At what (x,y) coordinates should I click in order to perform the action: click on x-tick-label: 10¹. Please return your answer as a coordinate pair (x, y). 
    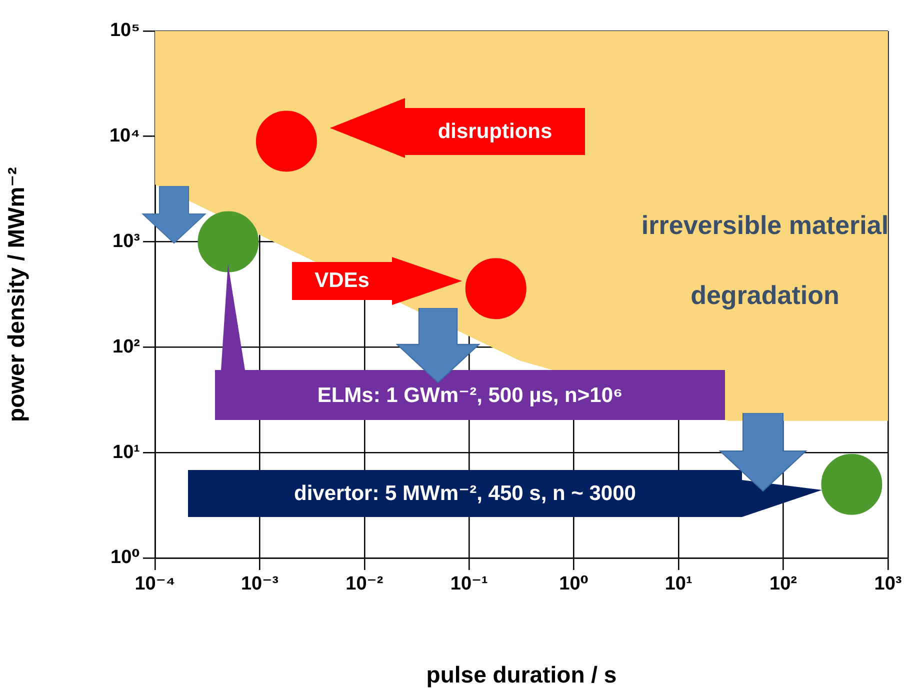
    Looking at the image, I should click on (678, 584).